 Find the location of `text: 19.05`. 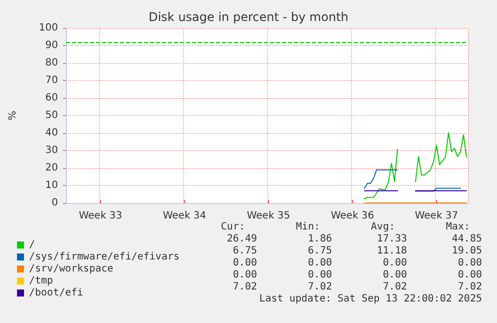

text: 19.05 is located at coordinates (467, 251).